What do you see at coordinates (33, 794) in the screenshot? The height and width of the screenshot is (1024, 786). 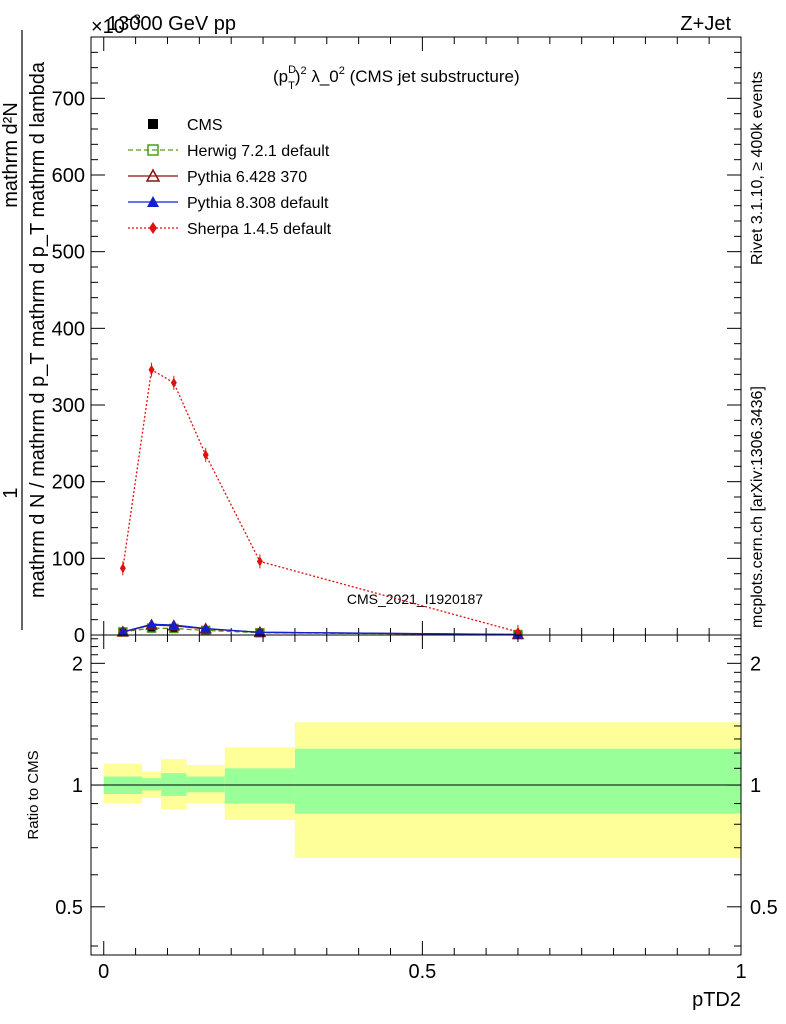 I see `ratio-ylabel: Ratio to CMS` at bounding box center [33, 794].